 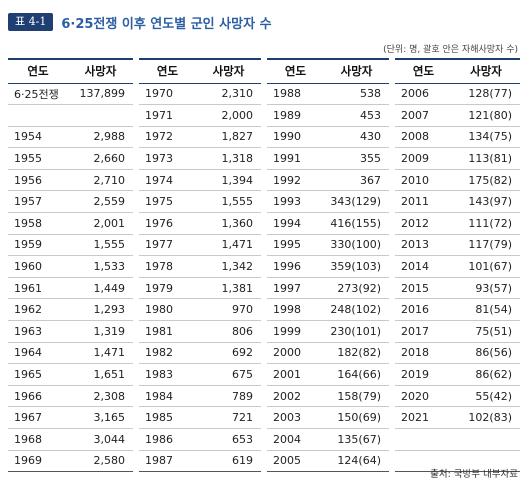 What do you see at coordinates (358, 137) in the screenshot?
I see `deaths-cell: 430` at bounding box center [358, 137].